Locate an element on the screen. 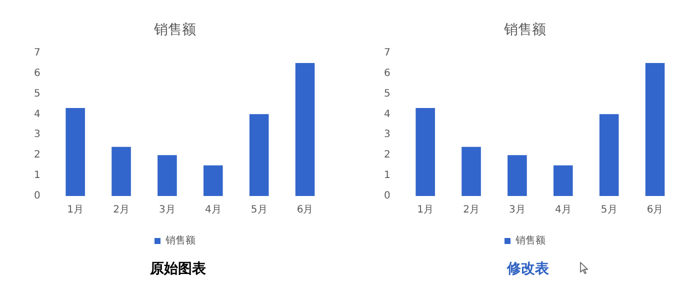 This screenshot has height=284, width=700. text: 原始图表 is located at coordinates (177, 269).